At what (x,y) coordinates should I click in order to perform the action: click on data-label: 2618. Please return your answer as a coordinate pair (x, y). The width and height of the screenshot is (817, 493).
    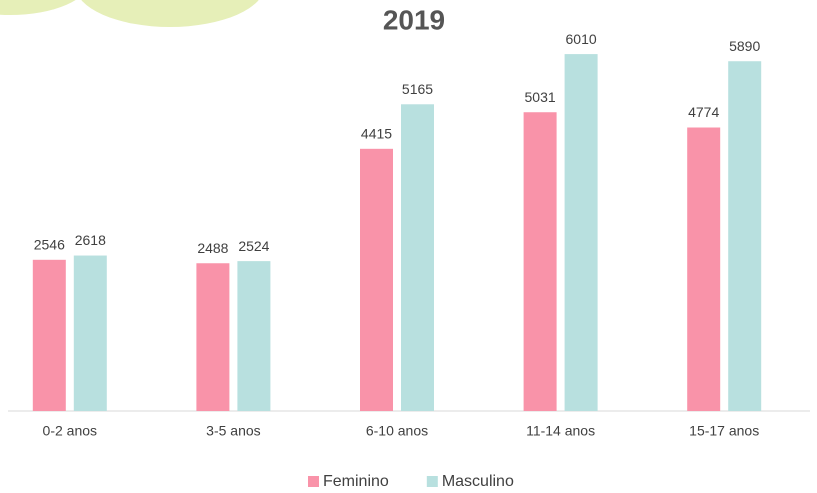
    Looking at the image, I should click on (90, 240).